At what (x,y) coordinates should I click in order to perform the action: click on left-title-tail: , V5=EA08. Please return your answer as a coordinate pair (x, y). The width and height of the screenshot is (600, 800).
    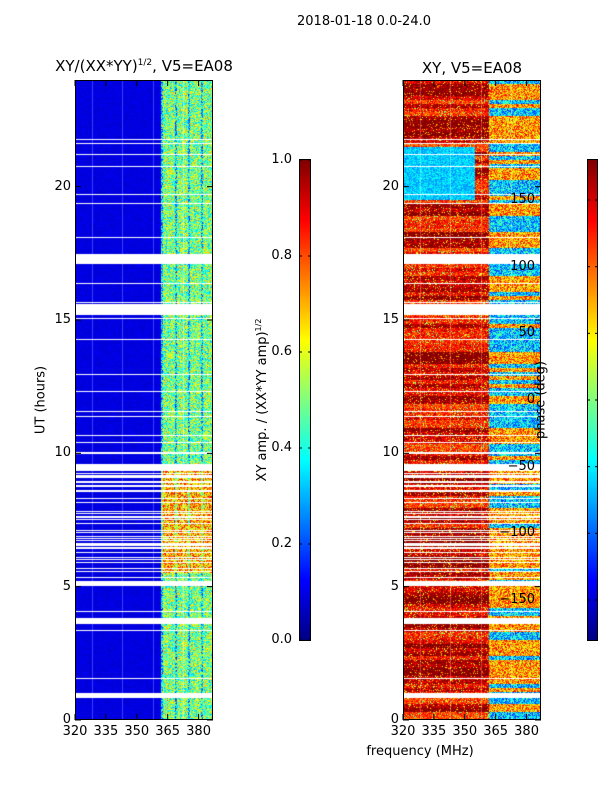
    Looking at the image, I should click on (192, 66).